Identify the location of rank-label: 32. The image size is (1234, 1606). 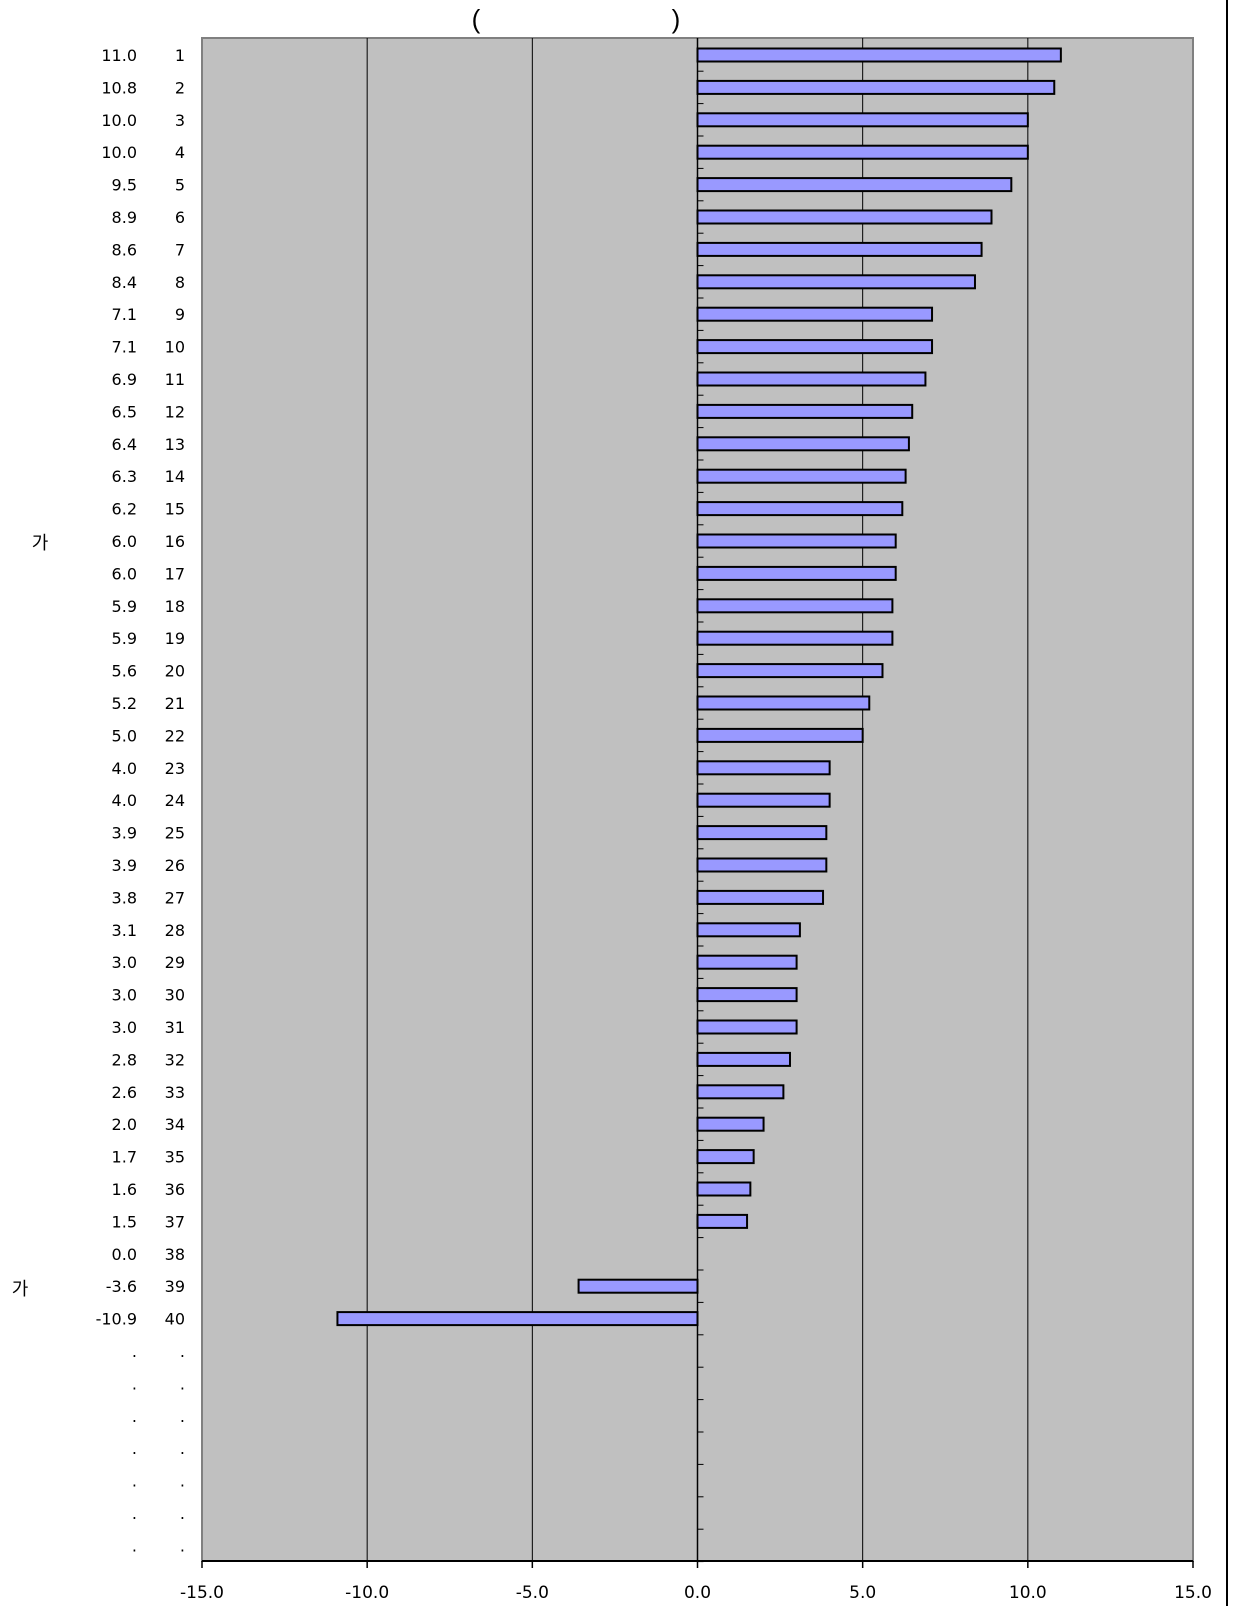
(175, 1059).